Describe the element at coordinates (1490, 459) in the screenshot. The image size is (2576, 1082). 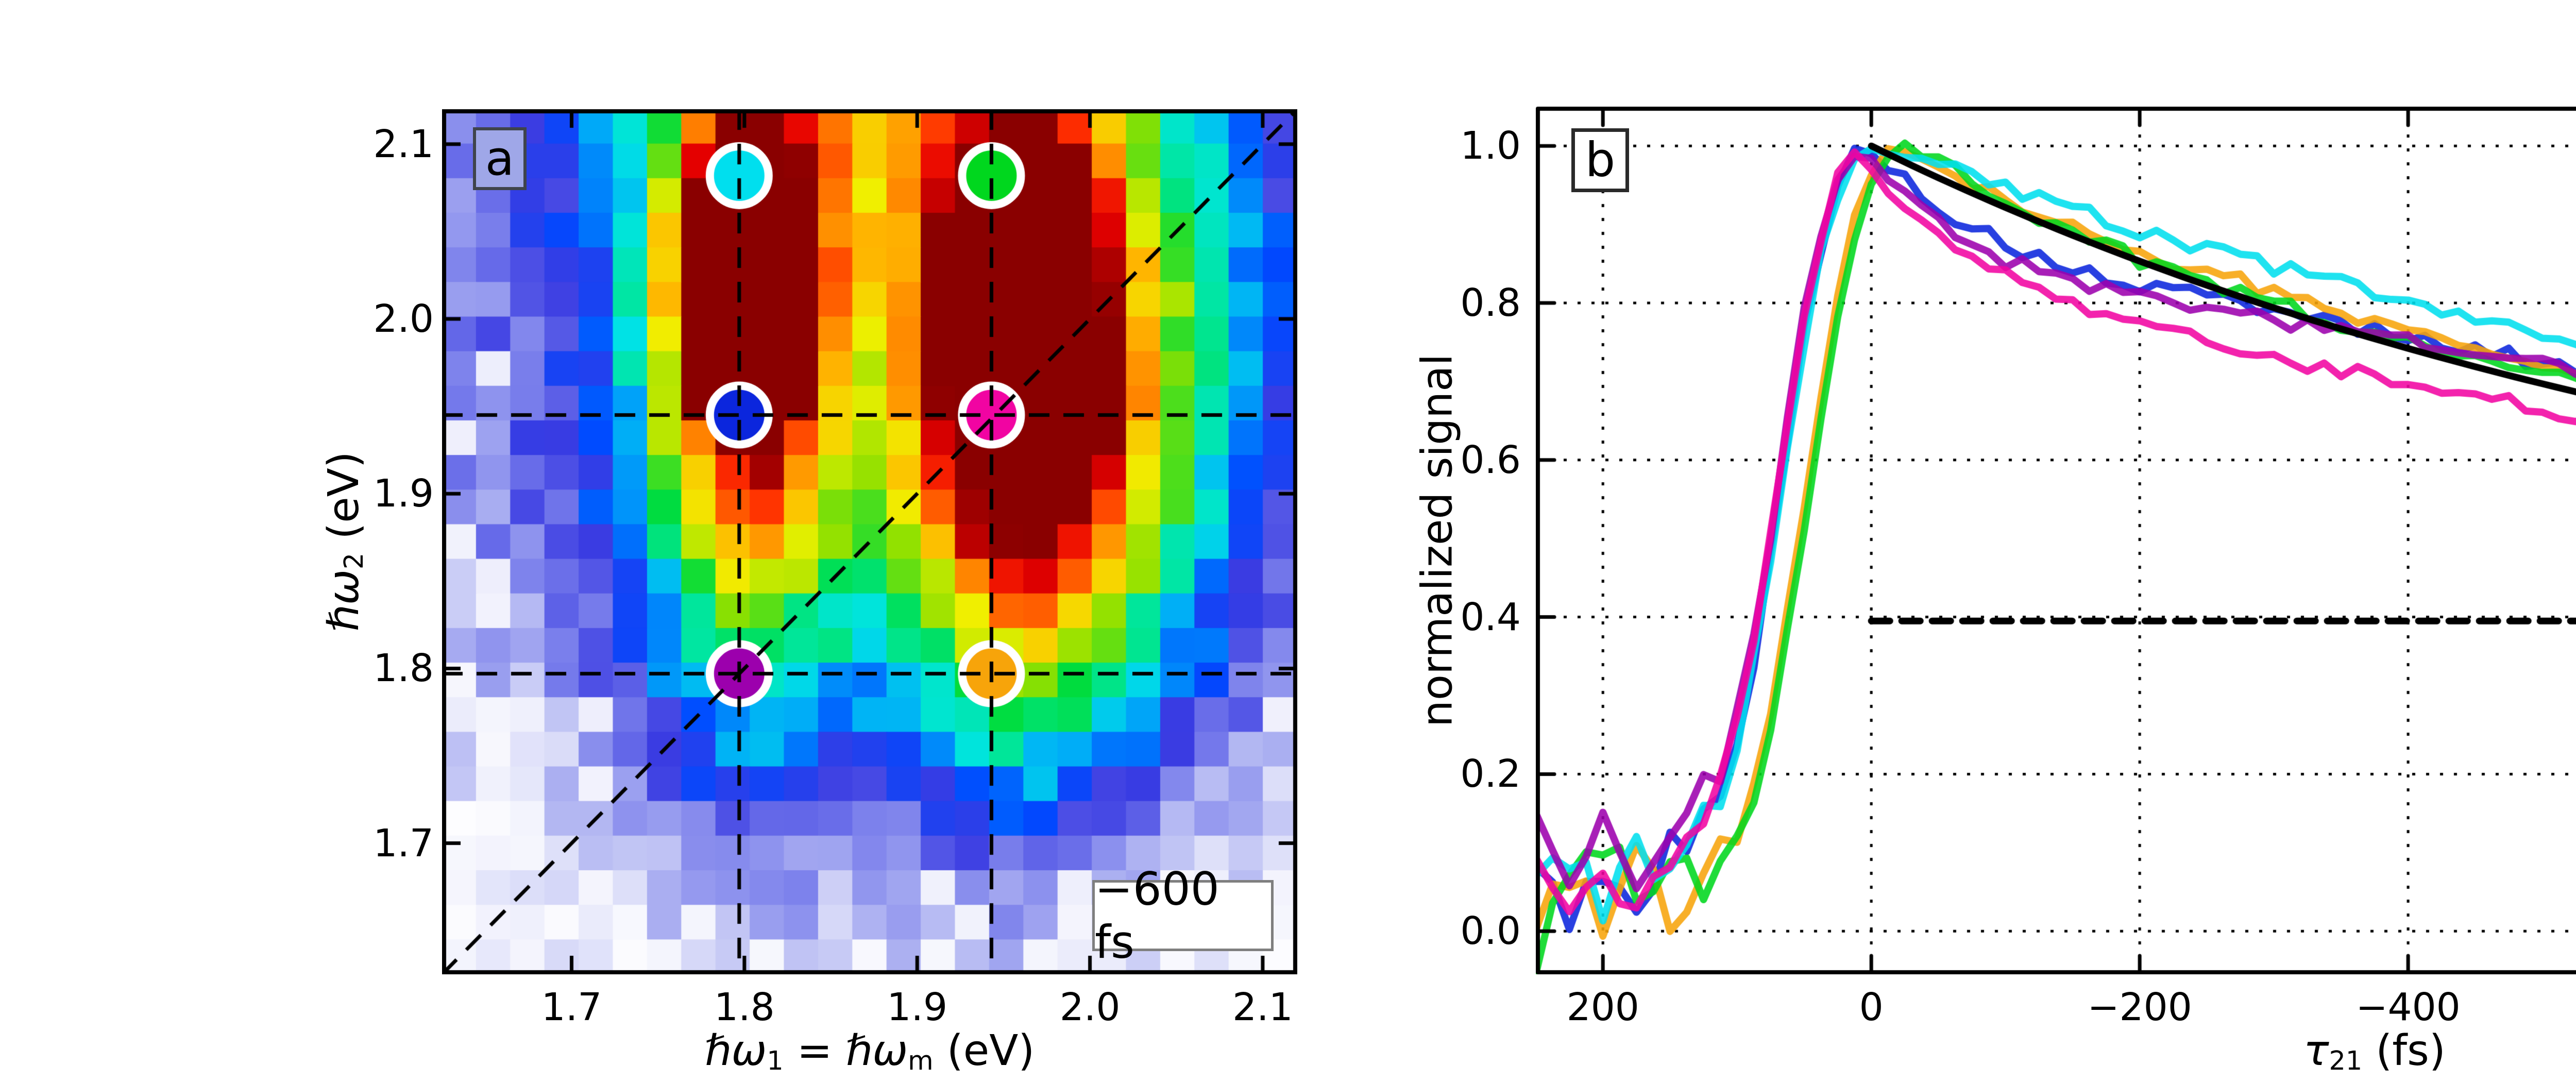
I see `panel-b-y-tick-0.6: 0.6` at that location.